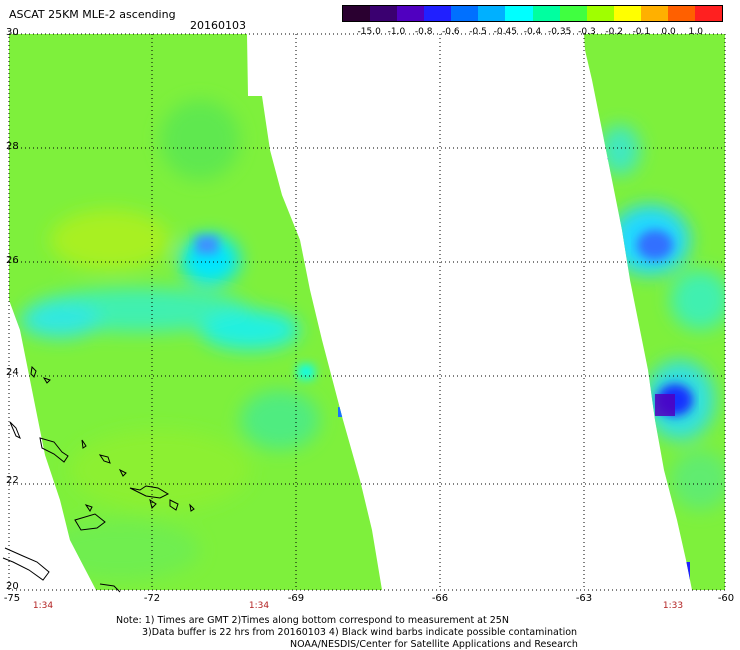  I want to click on colorbar-tick-label: 1.0, so click(695, 32).